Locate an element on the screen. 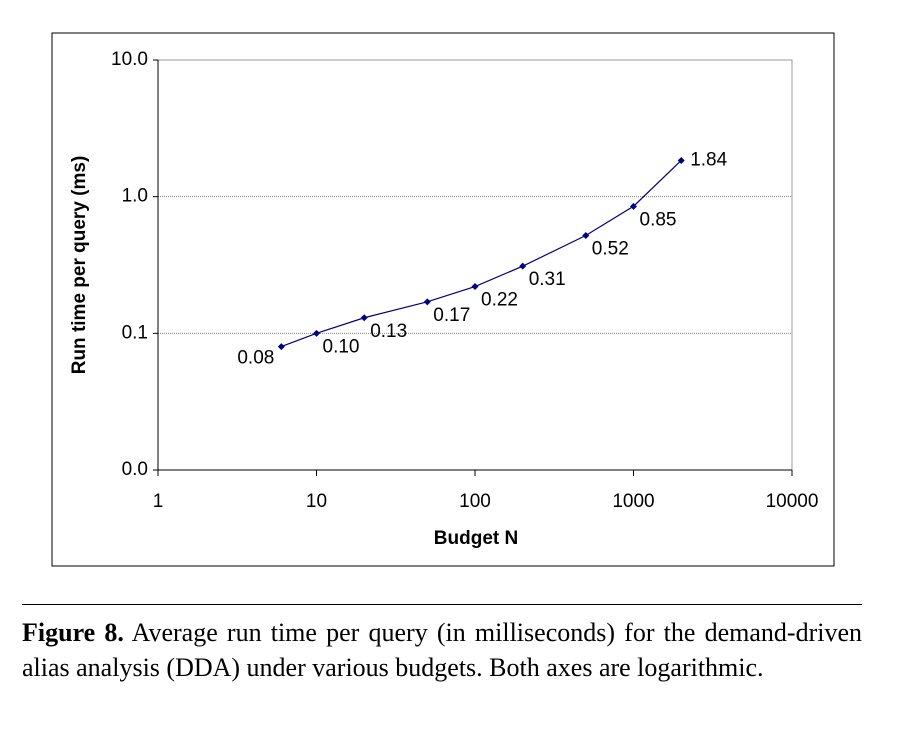  y-axis-label: Run time per query (ms) is located at coordinates (79, 265).